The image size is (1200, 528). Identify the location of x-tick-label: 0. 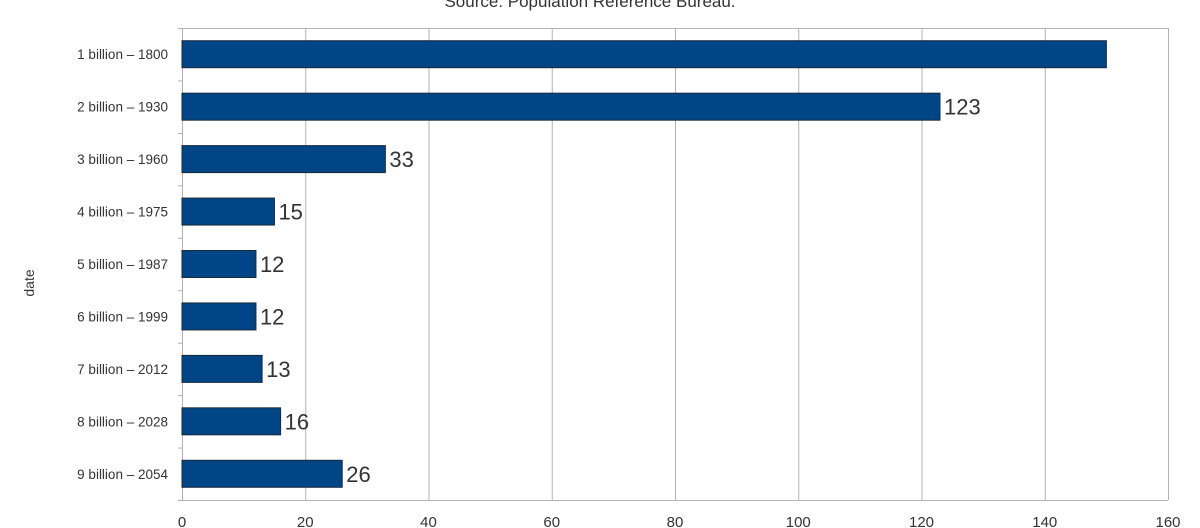
(182, 521).